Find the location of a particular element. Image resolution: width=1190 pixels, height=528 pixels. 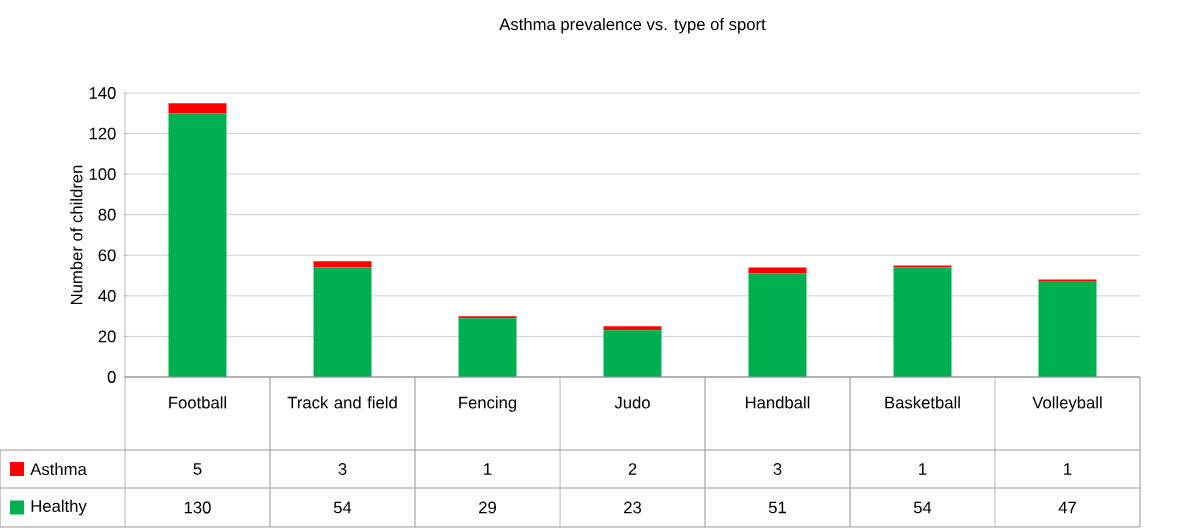

x-tick-label: Judo is located at coordinates (632, 402).